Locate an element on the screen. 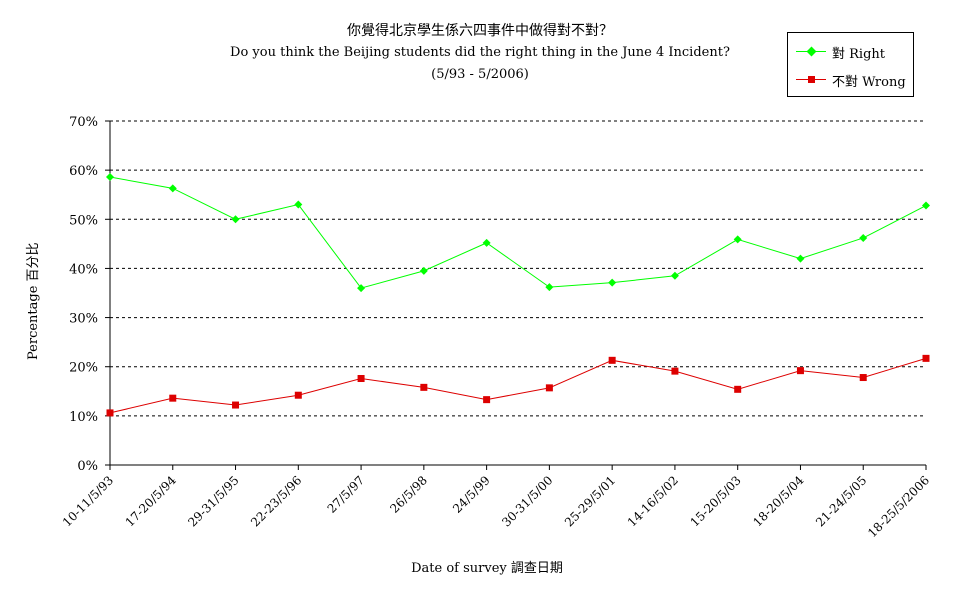  y-tick-label: 20% is located at coordinates (83, 368).